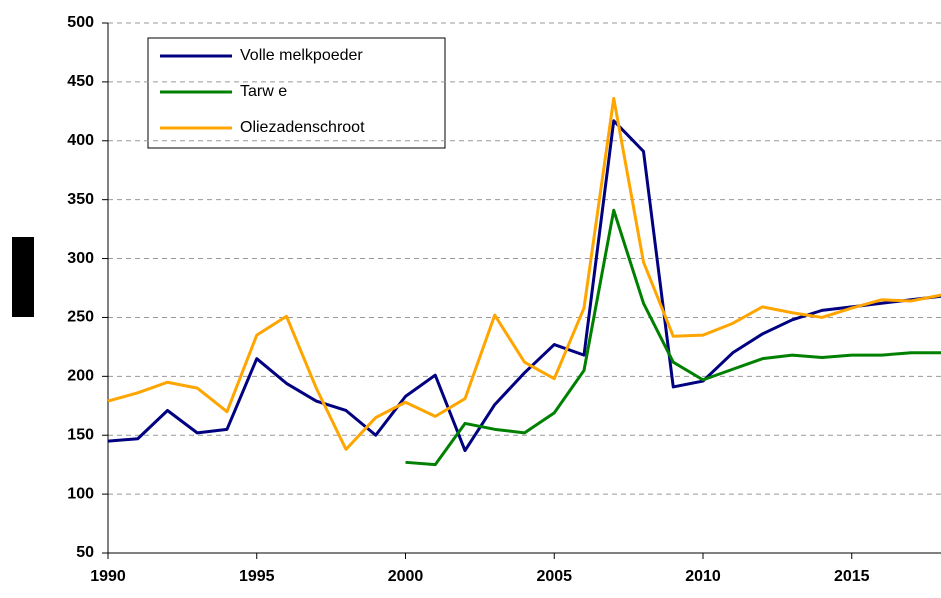  What do you see at coordinates (852, 576) in the screenshot?
I see `x-tick-label: 2015` at bounding box center [852, 576].